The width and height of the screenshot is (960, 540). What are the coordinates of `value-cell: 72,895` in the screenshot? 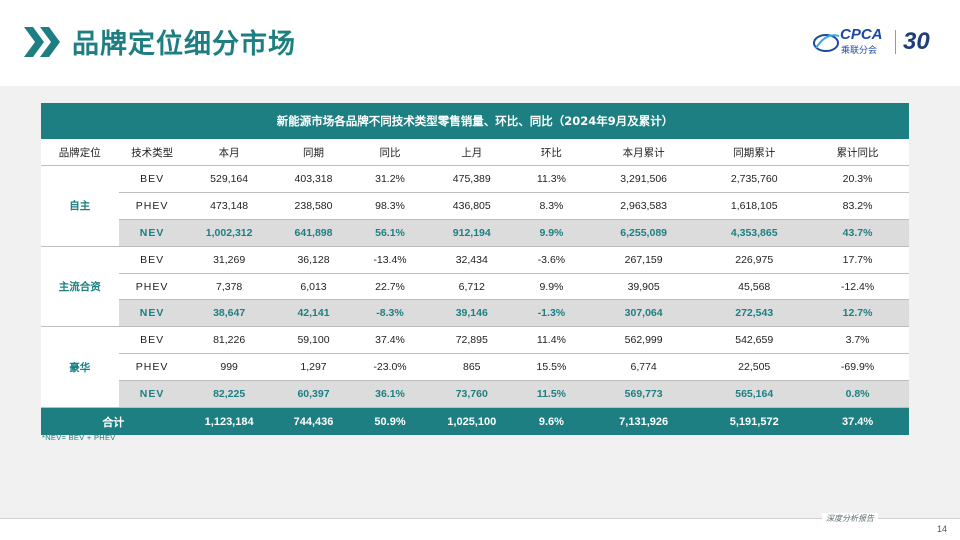 It's located at (471, 340).